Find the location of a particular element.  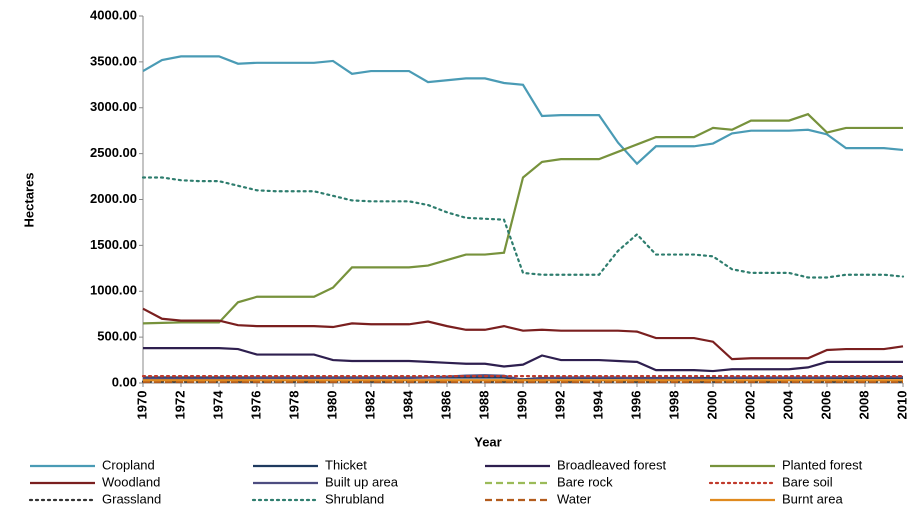

y-tick-label: 0.00 is located at coordinates (124, 381).